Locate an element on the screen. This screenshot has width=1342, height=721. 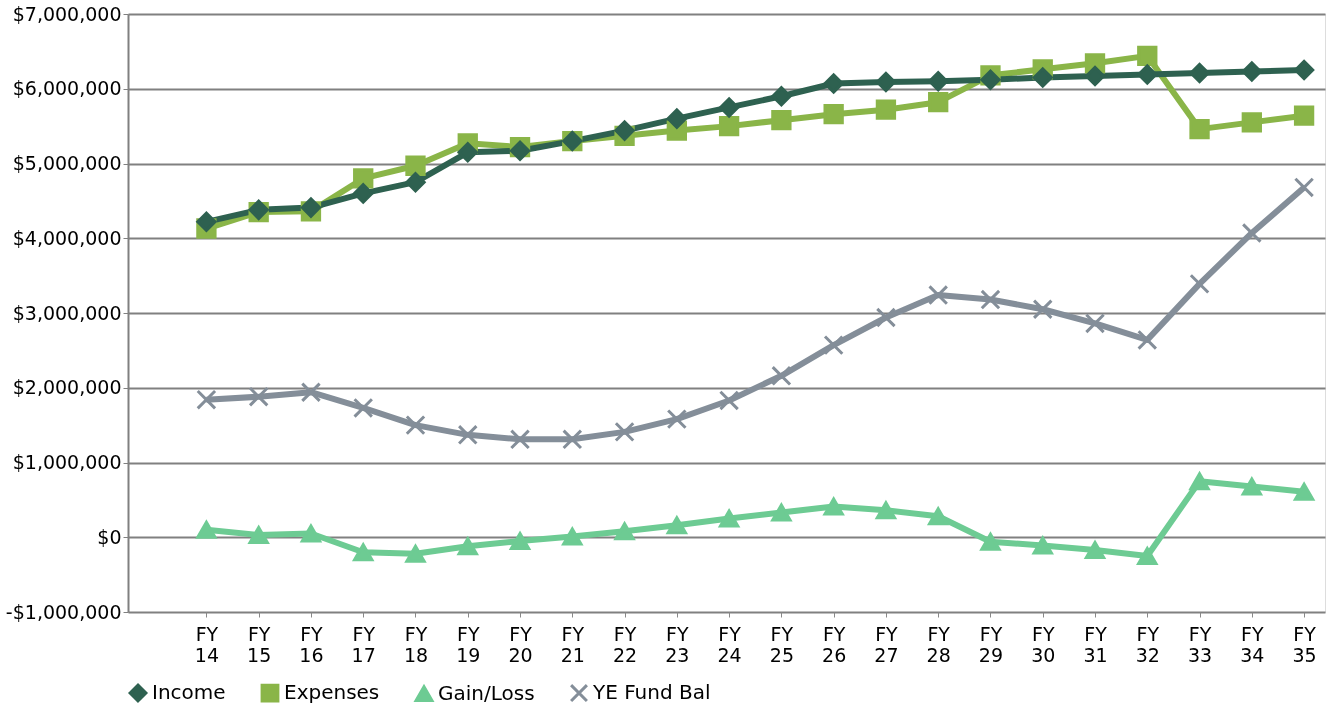
x-tick-label: FY 14 is located at coordinates (206, 644).